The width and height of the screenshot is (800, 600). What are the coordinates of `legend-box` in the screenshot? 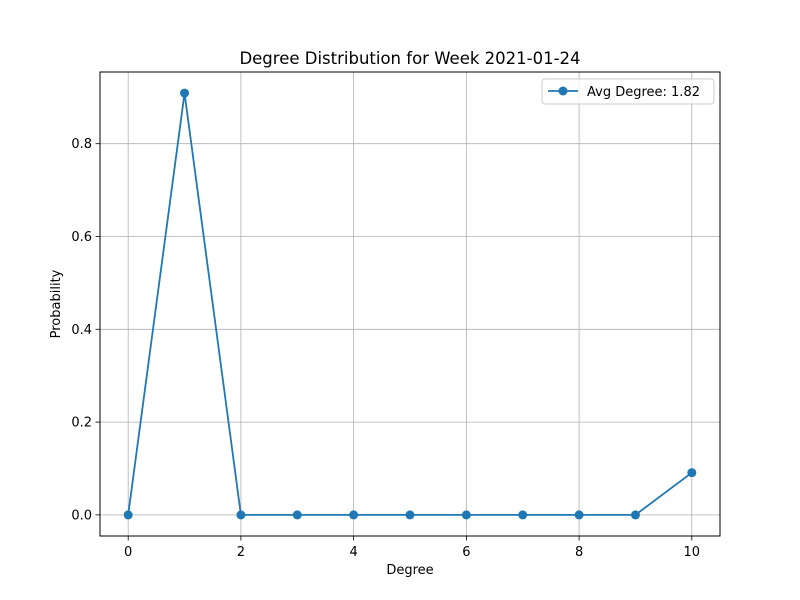 It's located at (628, 91).